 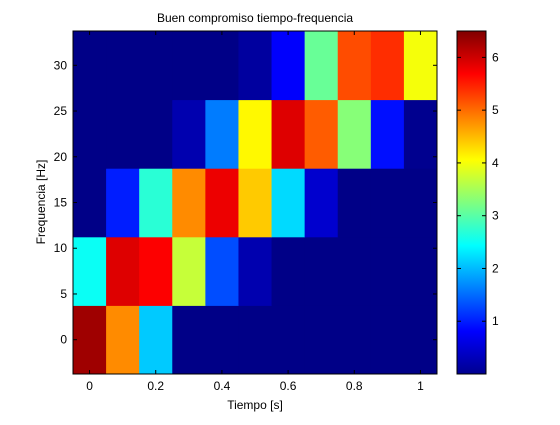 What do you see at coordinates (61, 203) in the screenshot?
I see `y-tick-label: 15` at bounding box center [61, 203].